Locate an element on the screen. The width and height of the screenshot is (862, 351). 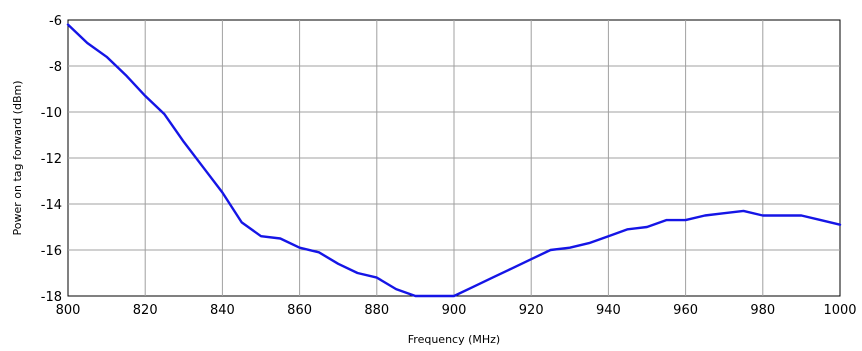
y-axis-ticks: -18 -16 -14 -12 -10 -8 -6 is located at coordinates (51, 159).